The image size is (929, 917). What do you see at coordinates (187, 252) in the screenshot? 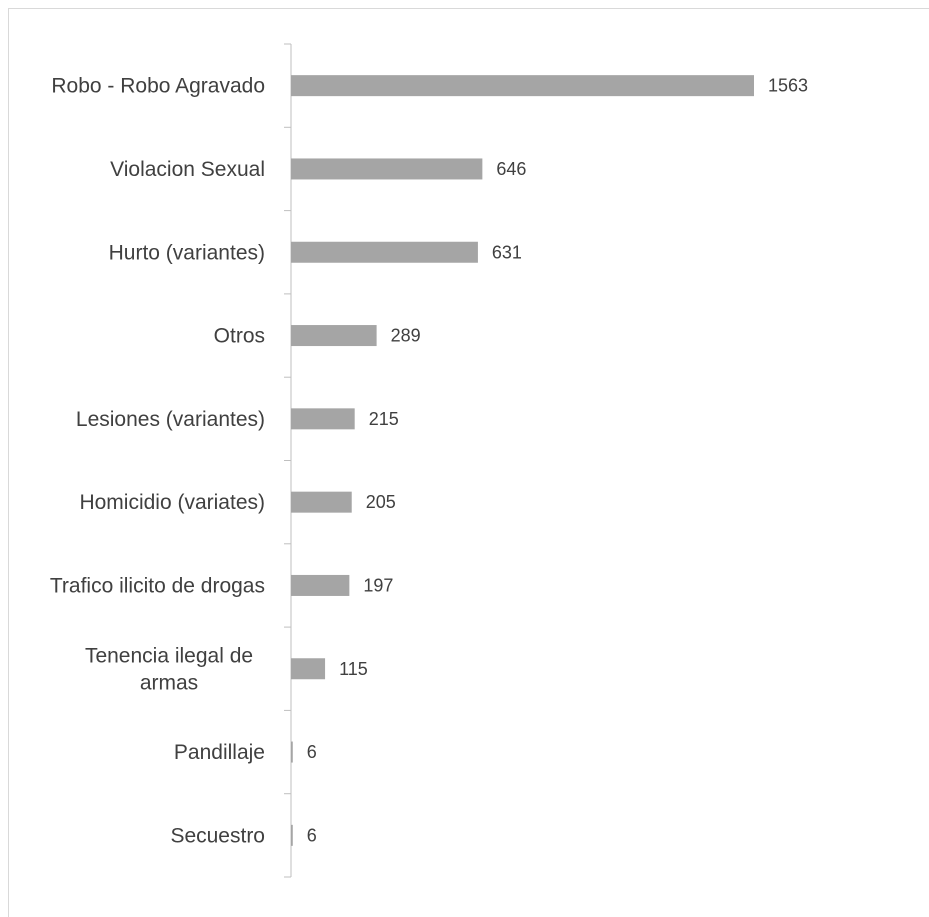
I see `category-label: Hurto (variantes)` at bounding box center [187, 252].